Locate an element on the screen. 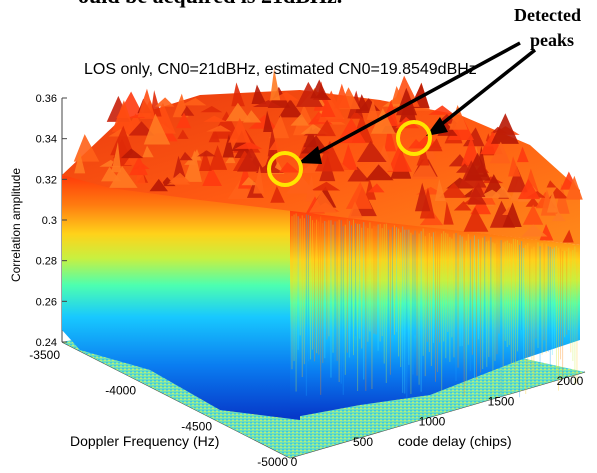  z-tick-label: 0.32 is located at coordinates (46, 180).